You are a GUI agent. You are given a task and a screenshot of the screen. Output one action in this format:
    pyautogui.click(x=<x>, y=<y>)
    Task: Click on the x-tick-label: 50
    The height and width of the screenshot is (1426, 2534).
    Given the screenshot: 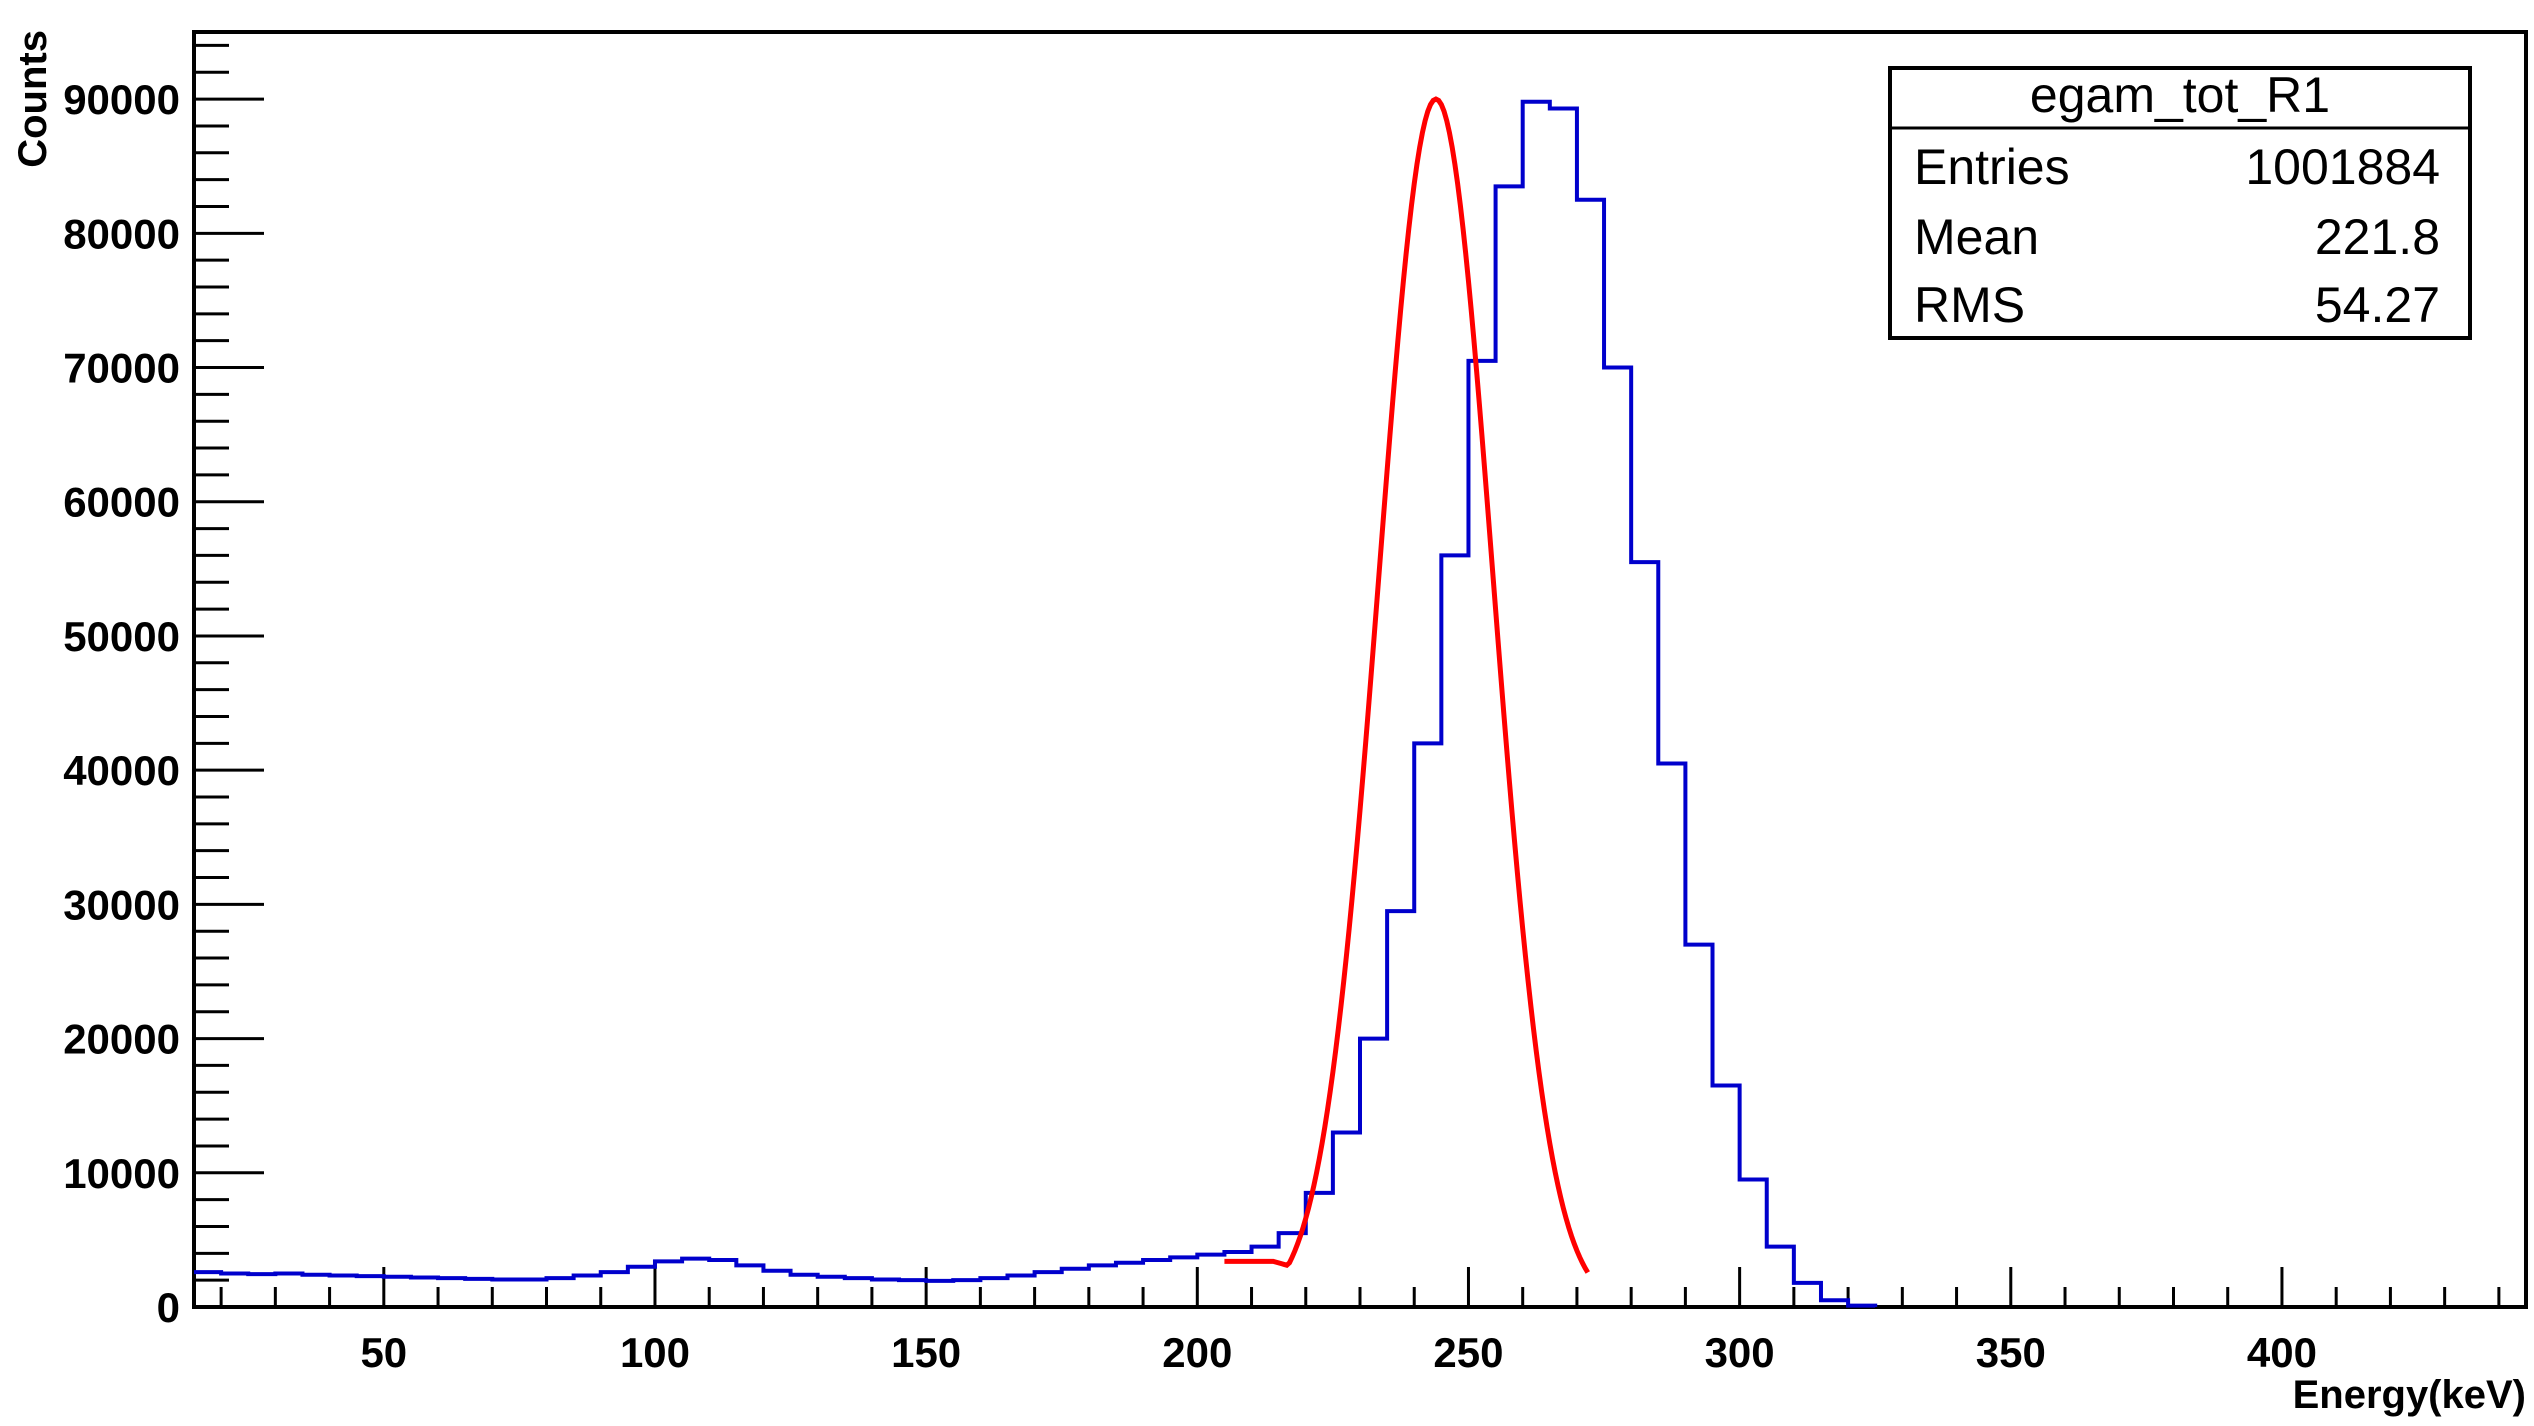 What is the action you would take?
    pyautogui.click(x=383, y=1352)
    